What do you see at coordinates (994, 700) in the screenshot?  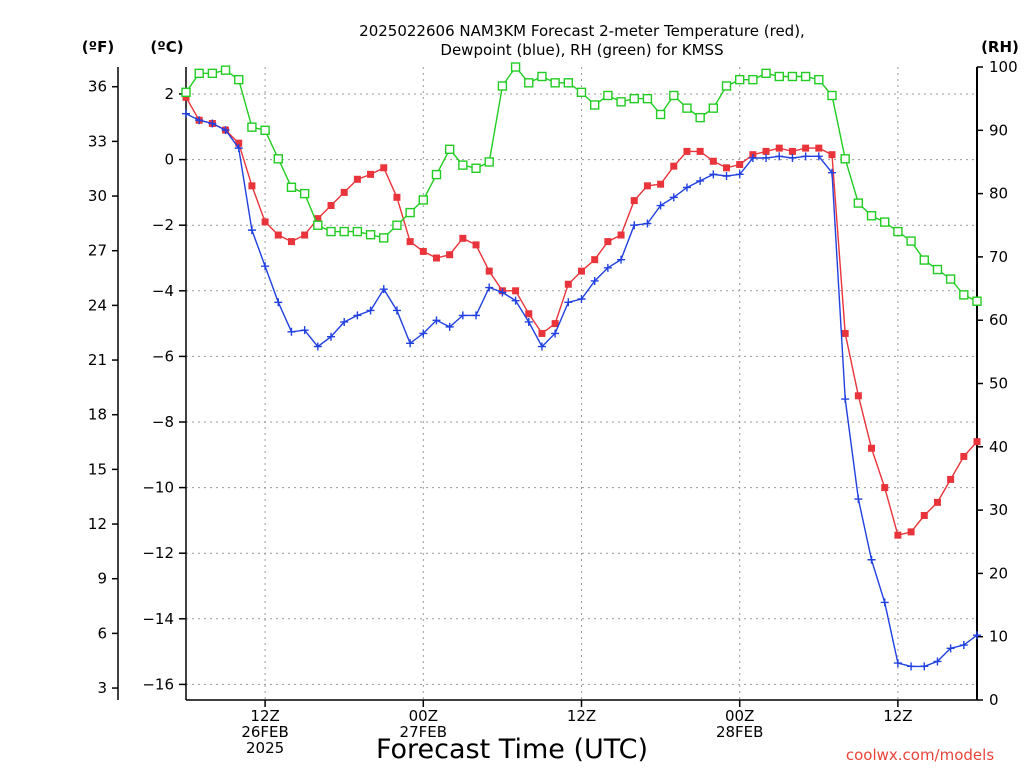 I see `rh-tick-label: 0` at bounding box center [994, 700].